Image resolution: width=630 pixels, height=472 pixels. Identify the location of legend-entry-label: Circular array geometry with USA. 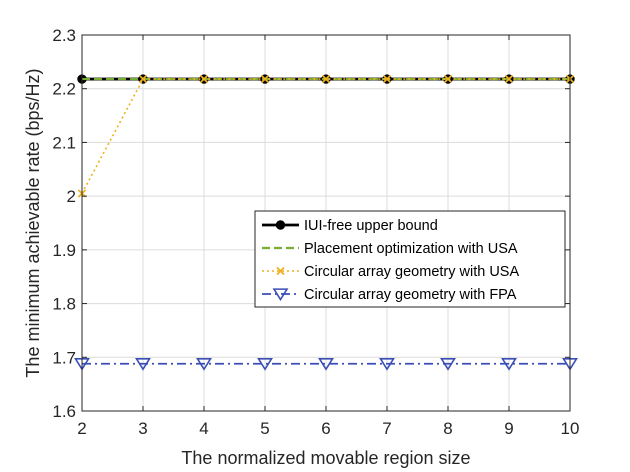
(411, 272).